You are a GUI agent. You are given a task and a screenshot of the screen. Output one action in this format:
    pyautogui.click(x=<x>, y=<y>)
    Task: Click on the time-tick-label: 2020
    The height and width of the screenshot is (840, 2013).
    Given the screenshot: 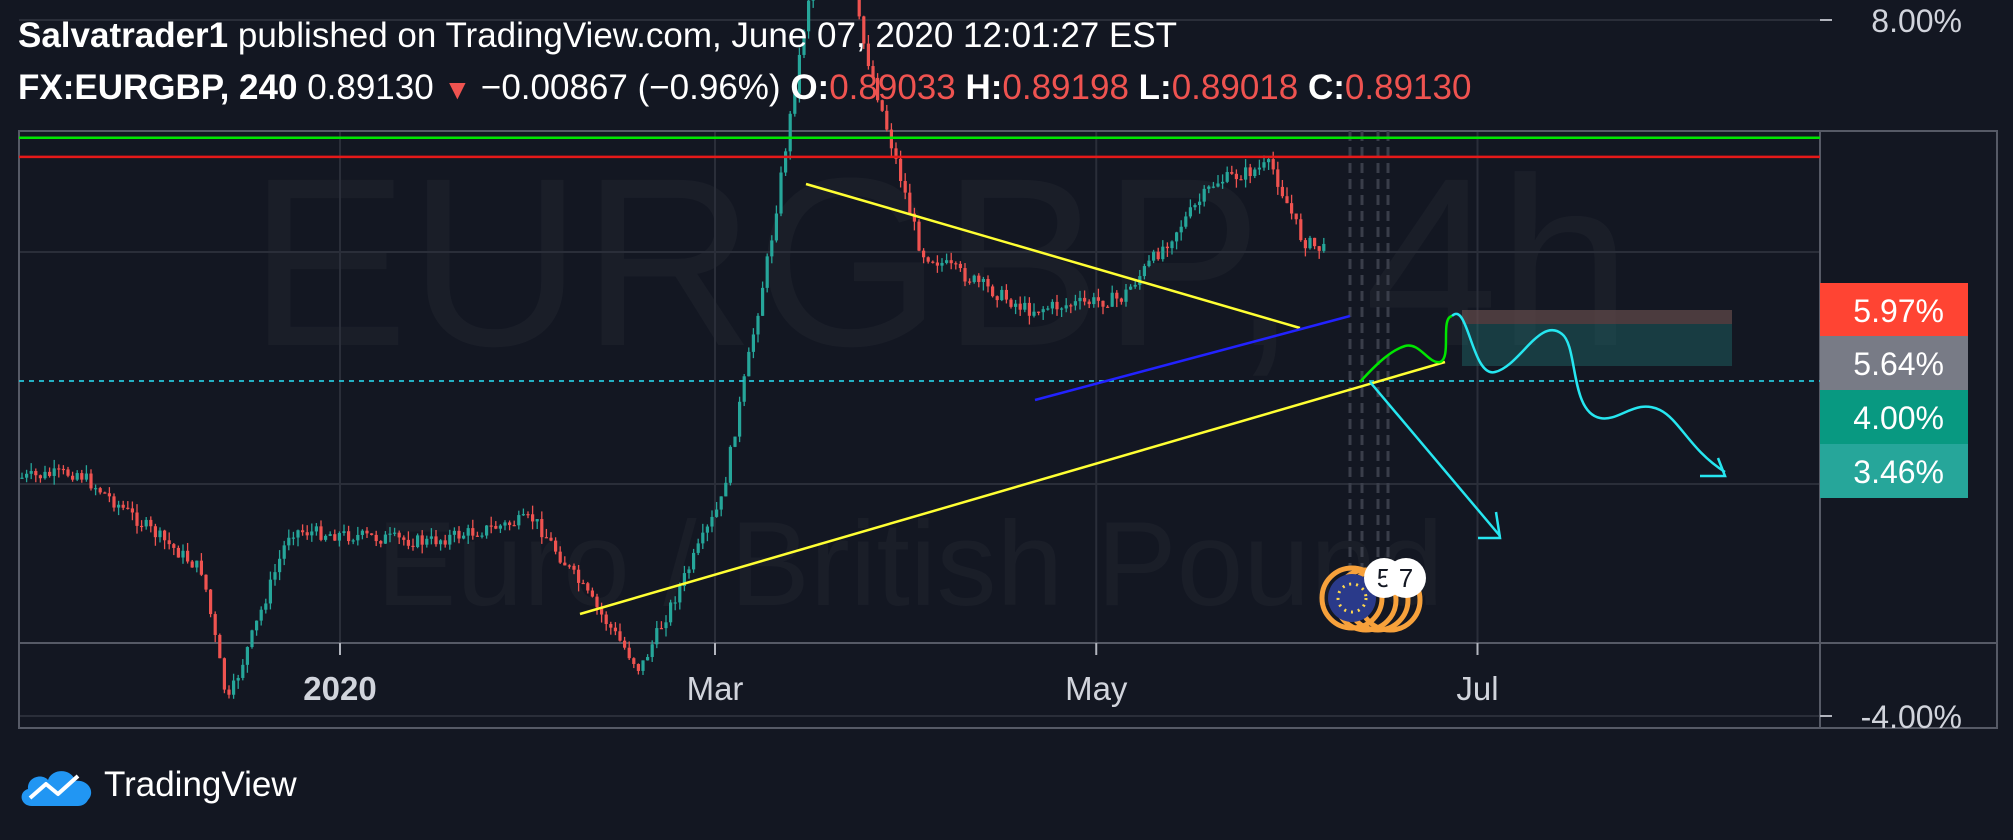 What is the action you would take?
    pyautogui.click(x=339, y=688)
    